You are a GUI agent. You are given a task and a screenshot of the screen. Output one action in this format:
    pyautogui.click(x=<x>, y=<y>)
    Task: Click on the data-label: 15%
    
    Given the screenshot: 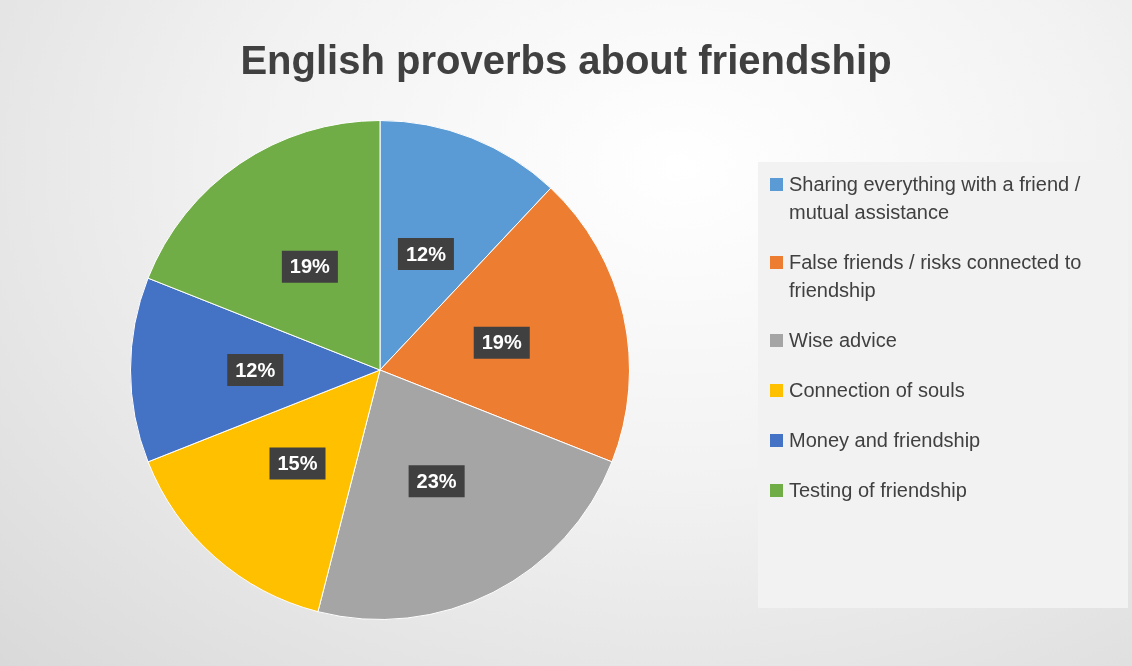 What is the action you would take?
    pyautogui.click(x=297, y=463)
    